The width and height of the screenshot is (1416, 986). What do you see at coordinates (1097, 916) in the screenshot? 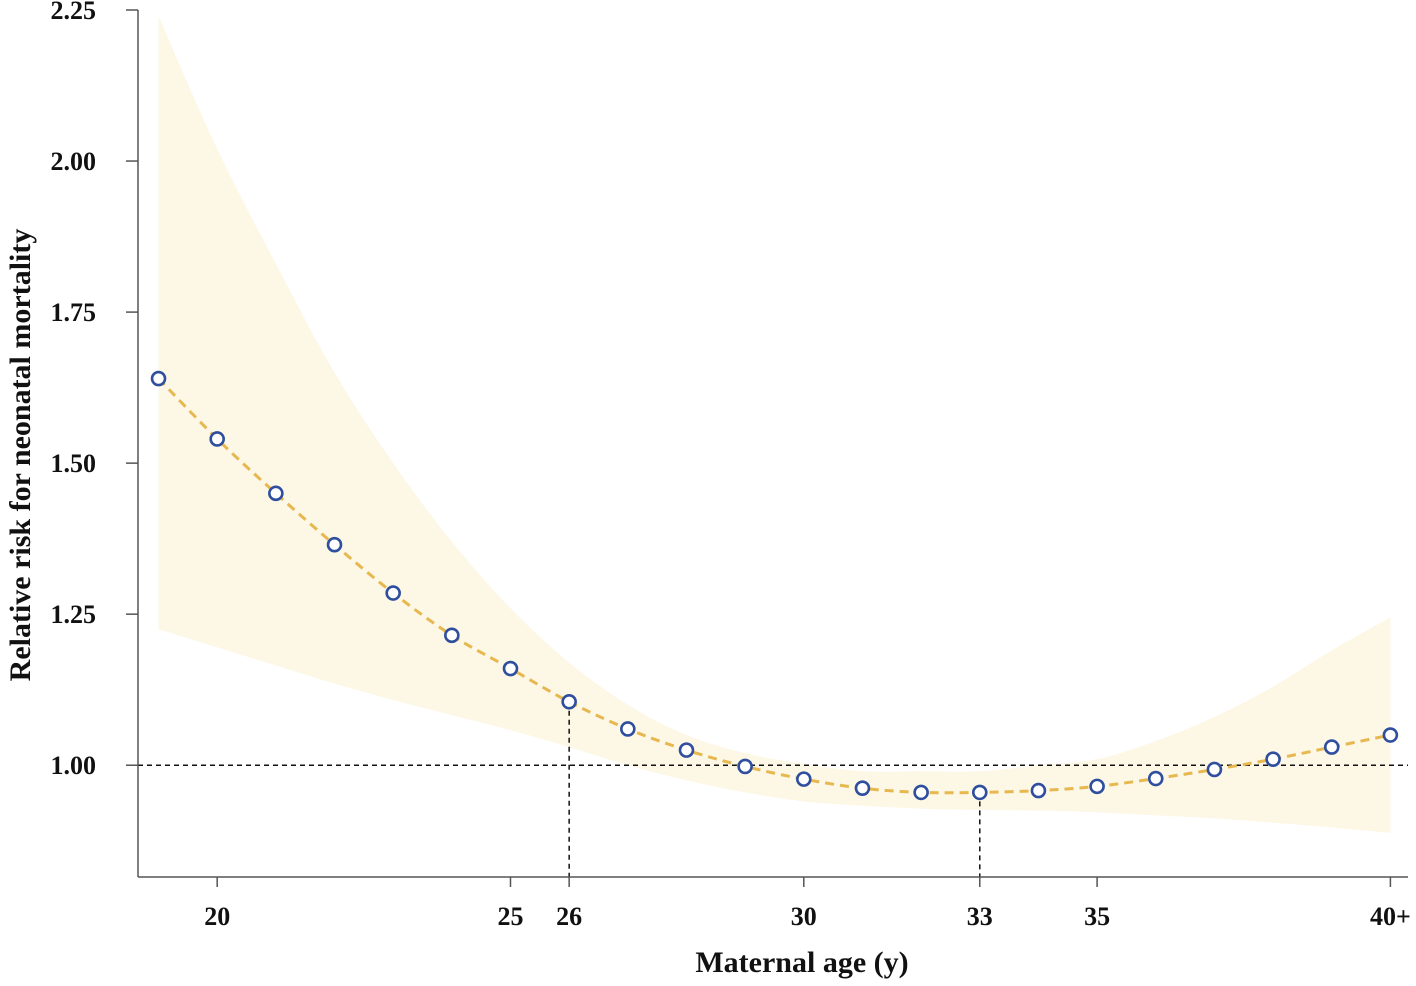
I see `x-tick-label: 35` at bounding box center [1097, 916].